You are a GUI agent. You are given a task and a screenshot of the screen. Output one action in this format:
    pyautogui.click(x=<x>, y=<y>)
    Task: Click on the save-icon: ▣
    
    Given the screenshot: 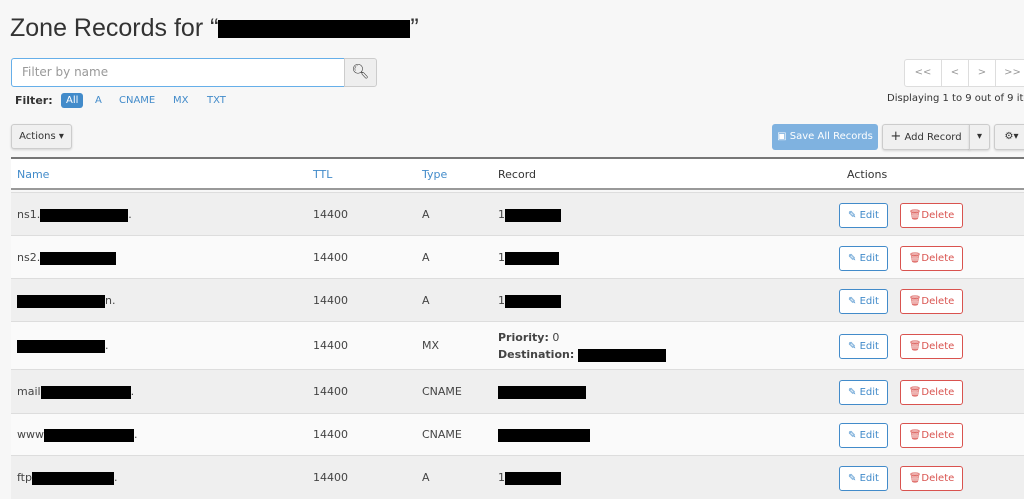 What is the action you would take?
    pyautogui.click(x=782, y=136)
    